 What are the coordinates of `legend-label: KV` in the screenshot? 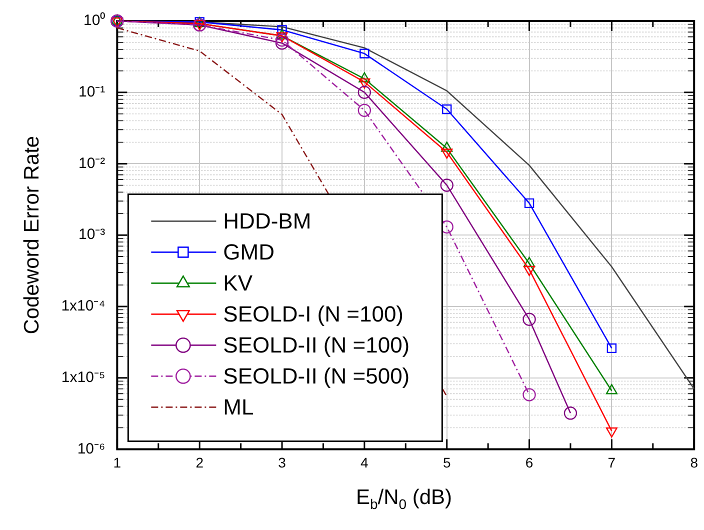 It's located at (238, 283).